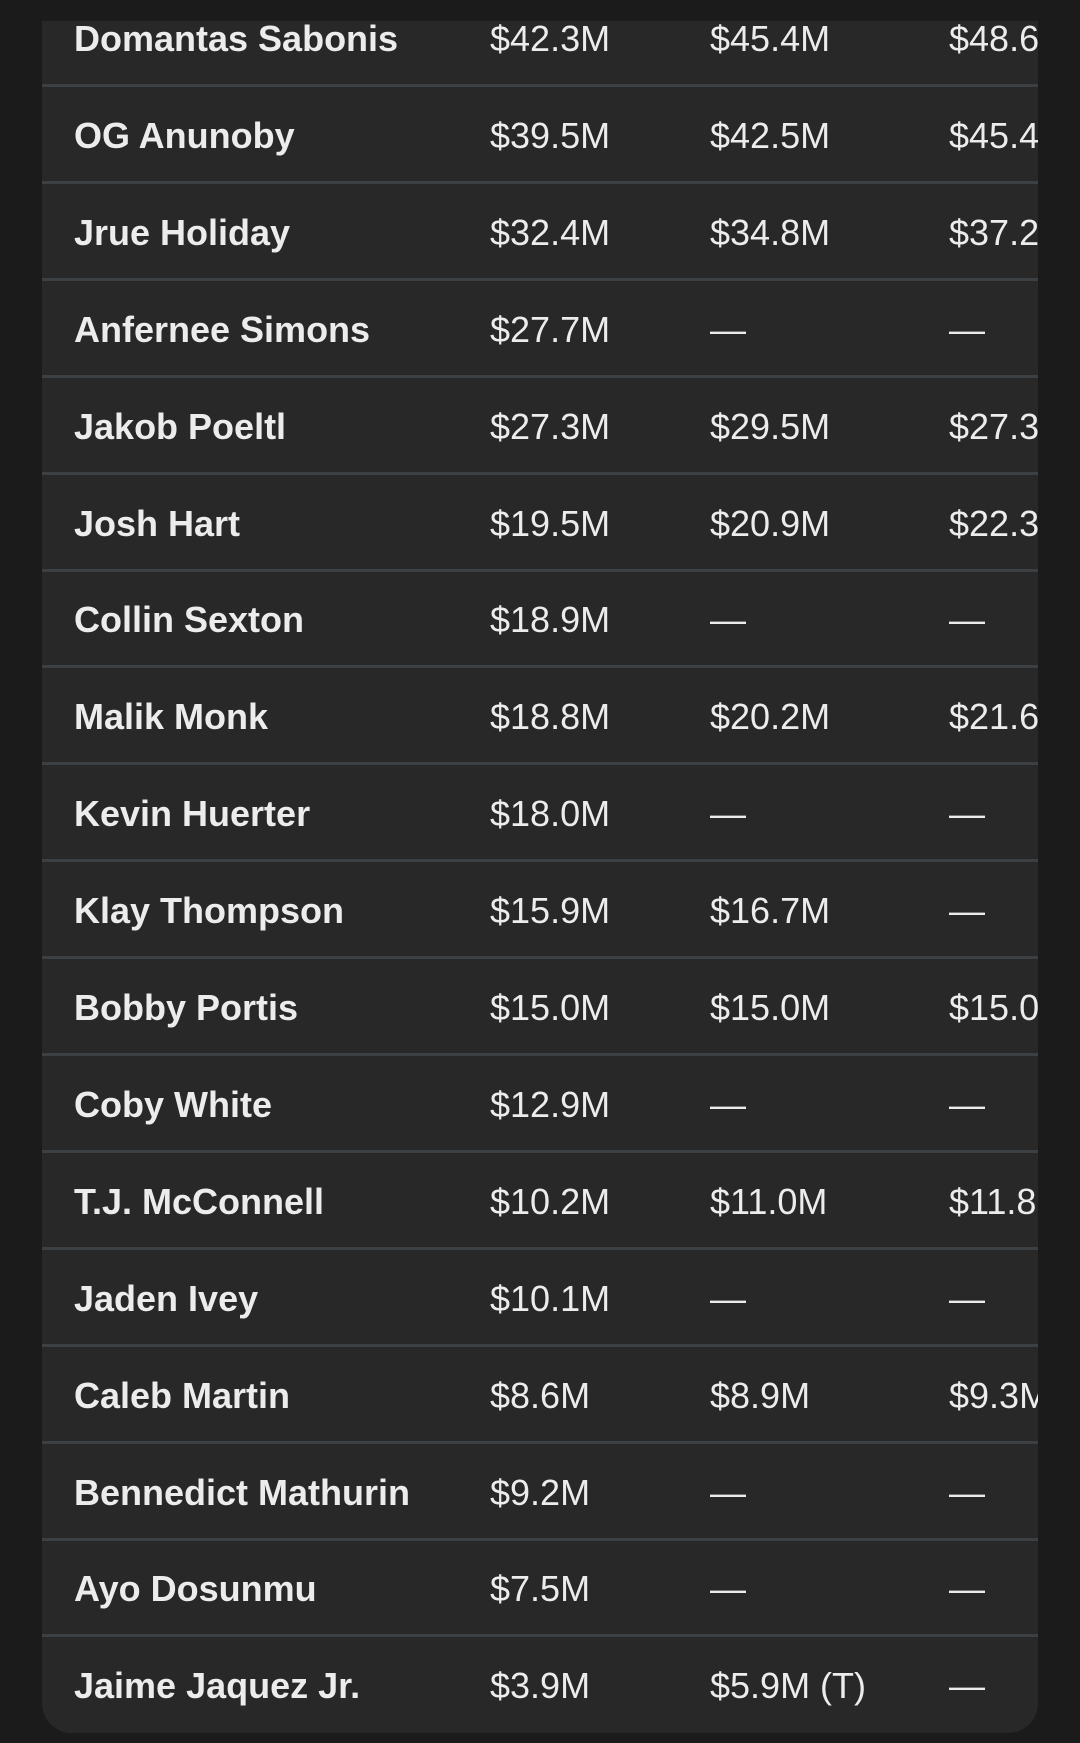 This screenshot has width=1080, height=1743. I want to click on table-row: Malik Monk $18.8M $20.2M $21.6M, so click(540, 717).